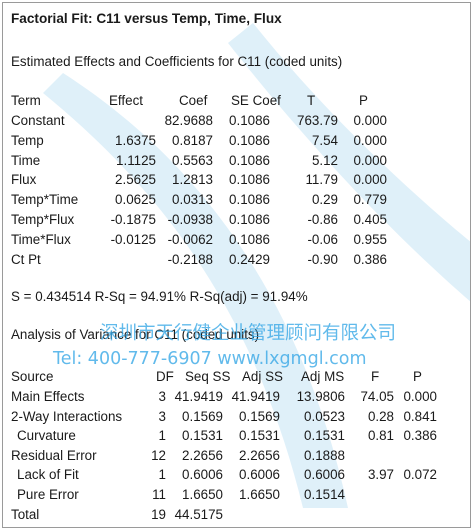 The height and width of the screenshot is (532, 475). I want to click on effects-term-cell: Temp*Time, so click(45, 200).